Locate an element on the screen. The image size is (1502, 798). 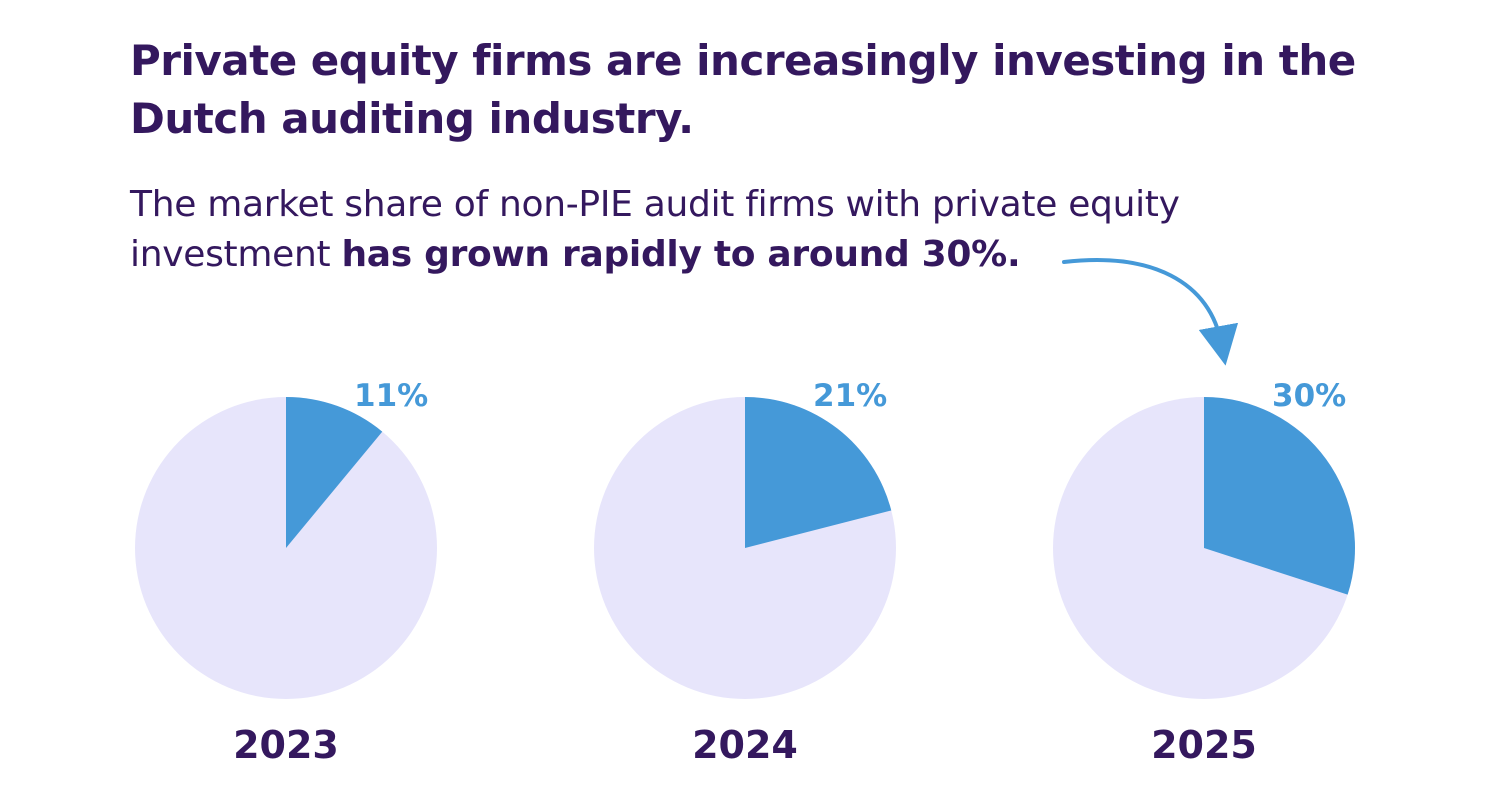
pie-value-label-2023: 11% is located at coordinates (391, 396).